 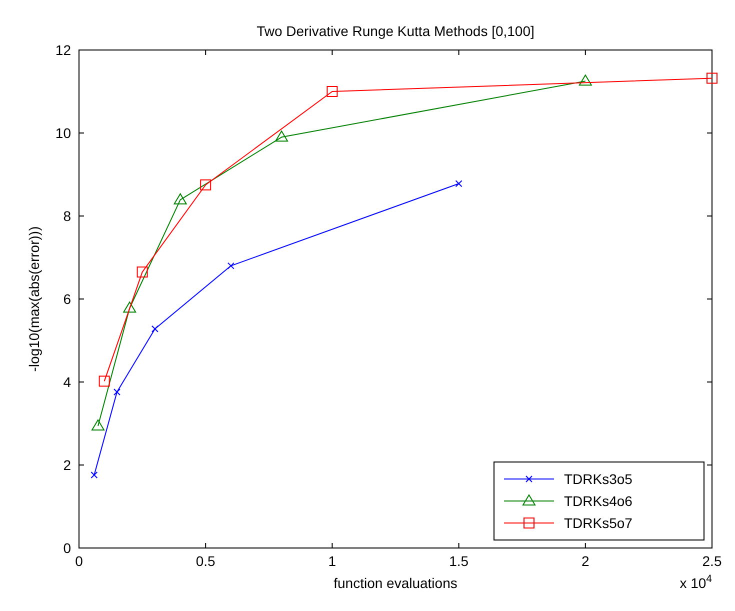 I want to click on y-tick-label: 10, so click(x=63, y=133).